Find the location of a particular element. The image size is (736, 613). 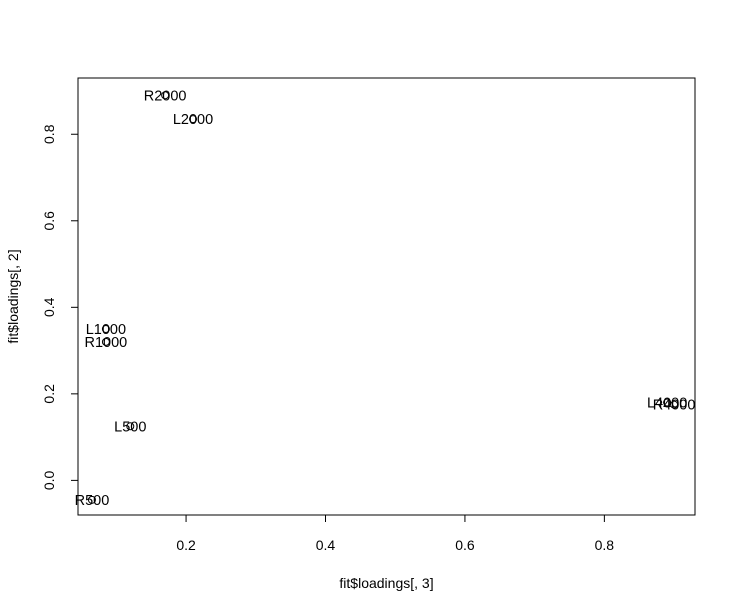

point-label: L4000 is located at coordinates (667, 404).